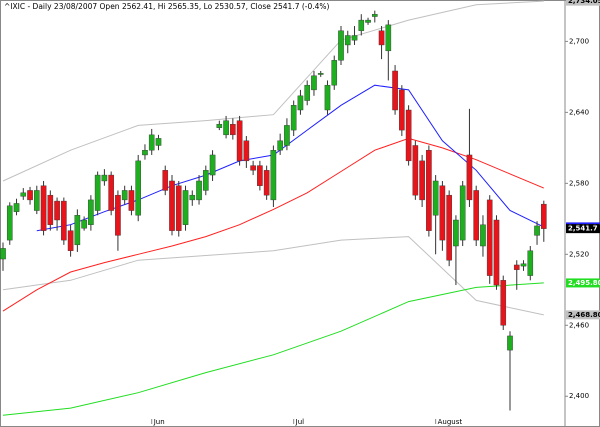 This screenshot has height=427, width=600. I want to click on value-label: 2,468.80, so click(584, 315).